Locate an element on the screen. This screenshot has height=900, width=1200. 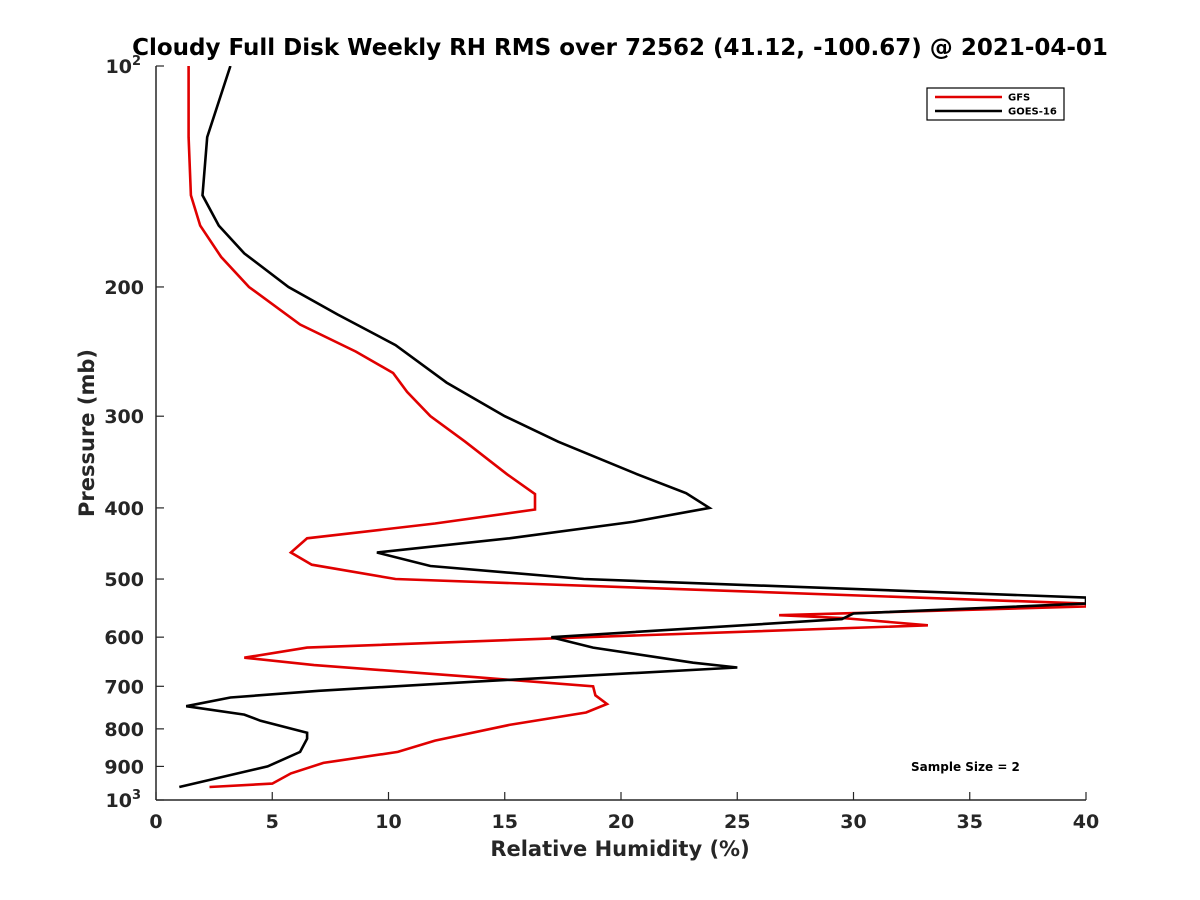
x-tick-label: 30 is located at coordinates (853, 822).